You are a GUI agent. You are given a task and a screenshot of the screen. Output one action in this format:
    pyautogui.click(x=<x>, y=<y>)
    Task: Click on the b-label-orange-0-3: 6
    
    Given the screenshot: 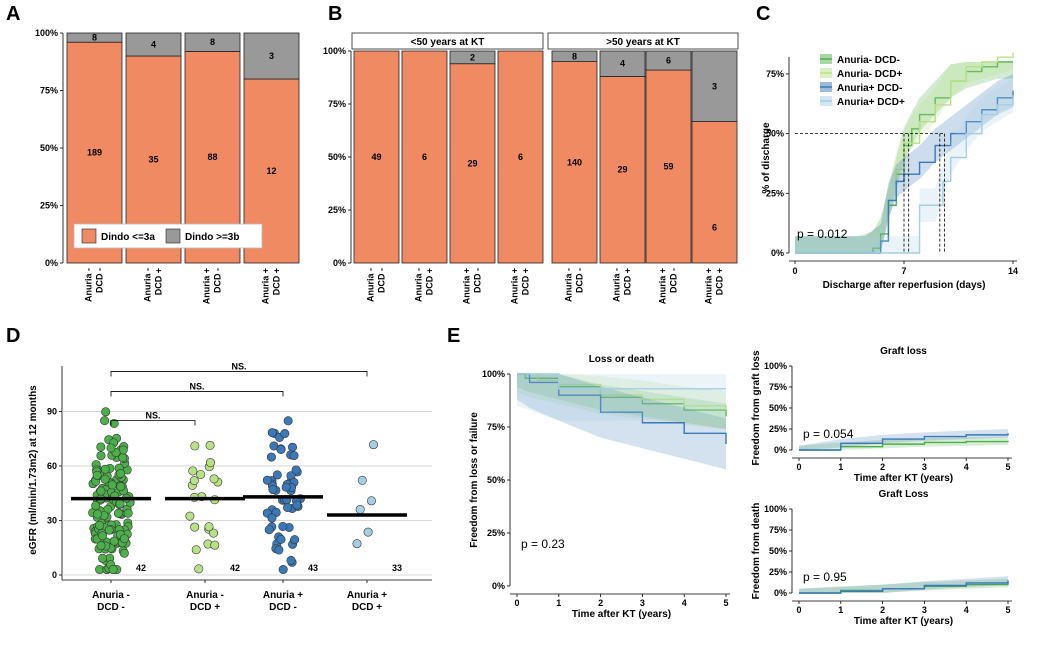 What is the action you would take?
    pyautogui.click(x=520, y=157)
    